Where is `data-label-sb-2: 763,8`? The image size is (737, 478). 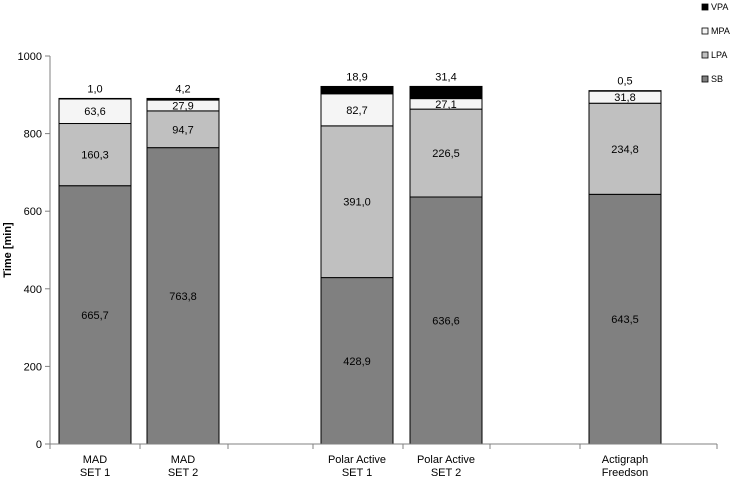
data-label-sb-2: 763,8 is located at coordinates (183, 297).